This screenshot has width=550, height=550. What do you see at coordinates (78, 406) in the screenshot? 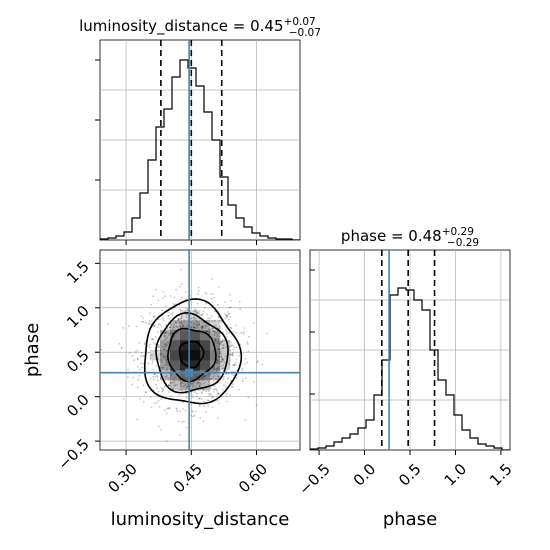
I see `ytick-label-phase: 0.0` at bounding box center [78, 406].